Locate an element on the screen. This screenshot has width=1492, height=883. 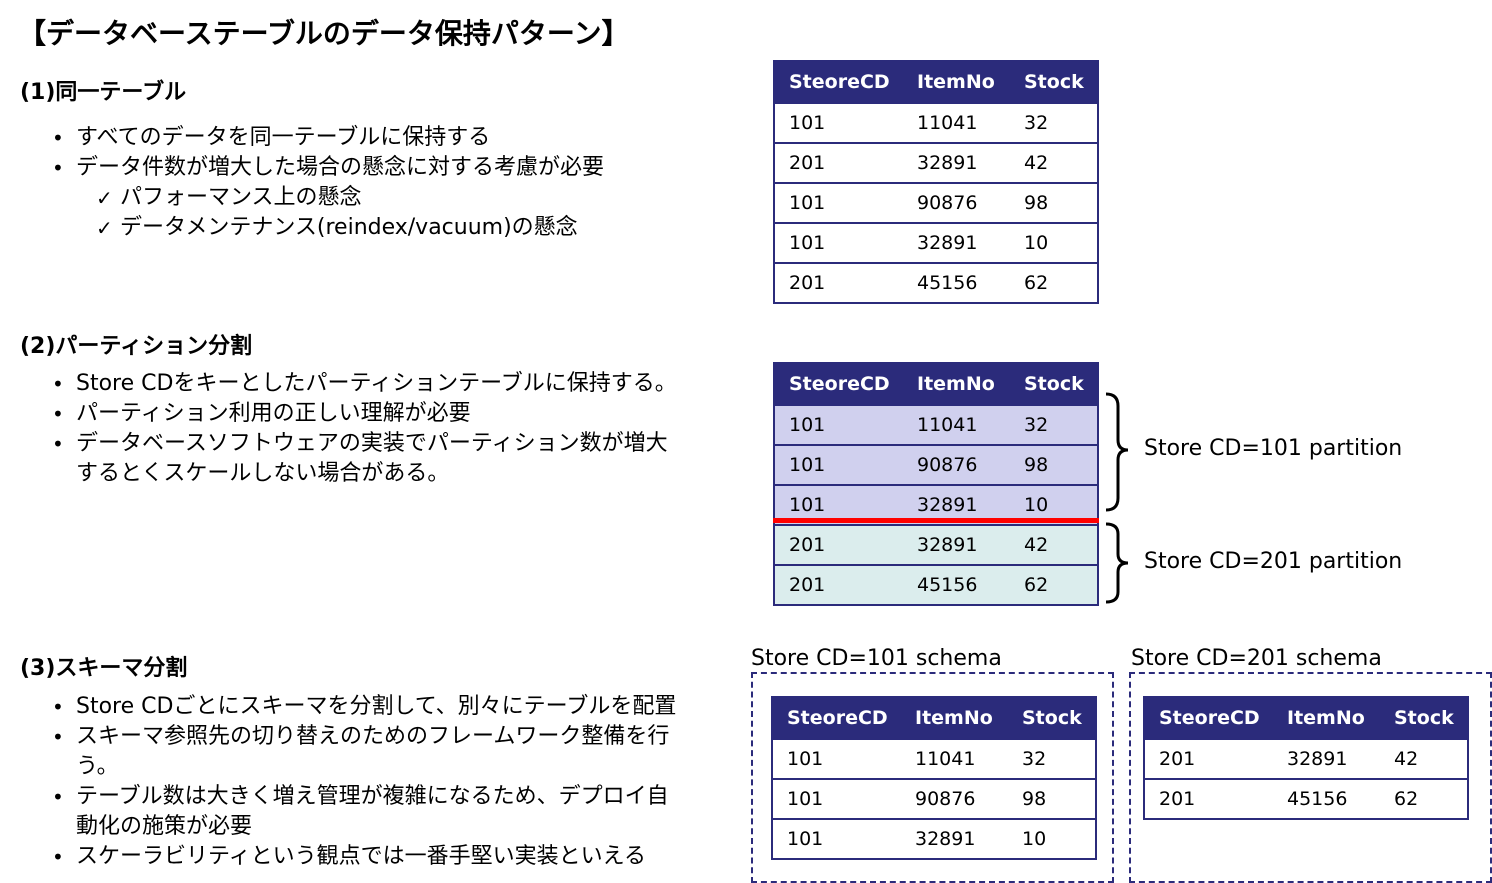
table-row-partition-101: 101 90876 98 is located at coordinates (936, 464).